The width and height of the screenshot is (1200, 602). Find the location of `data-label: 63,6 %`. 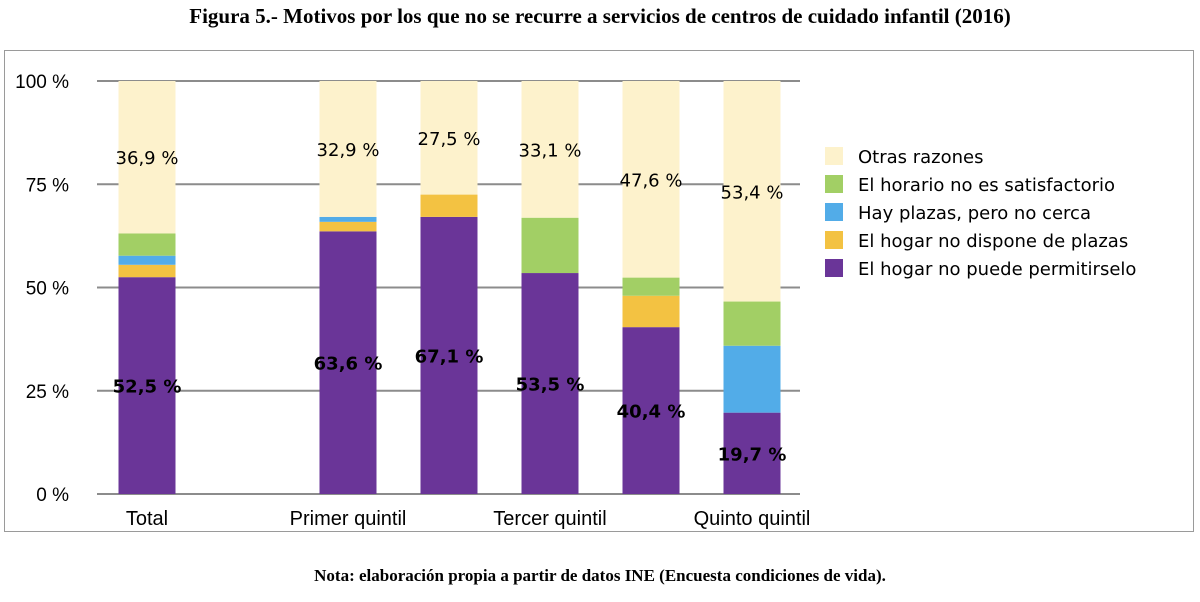

data-label: 63,6 % is located at coordinates (348, 364).